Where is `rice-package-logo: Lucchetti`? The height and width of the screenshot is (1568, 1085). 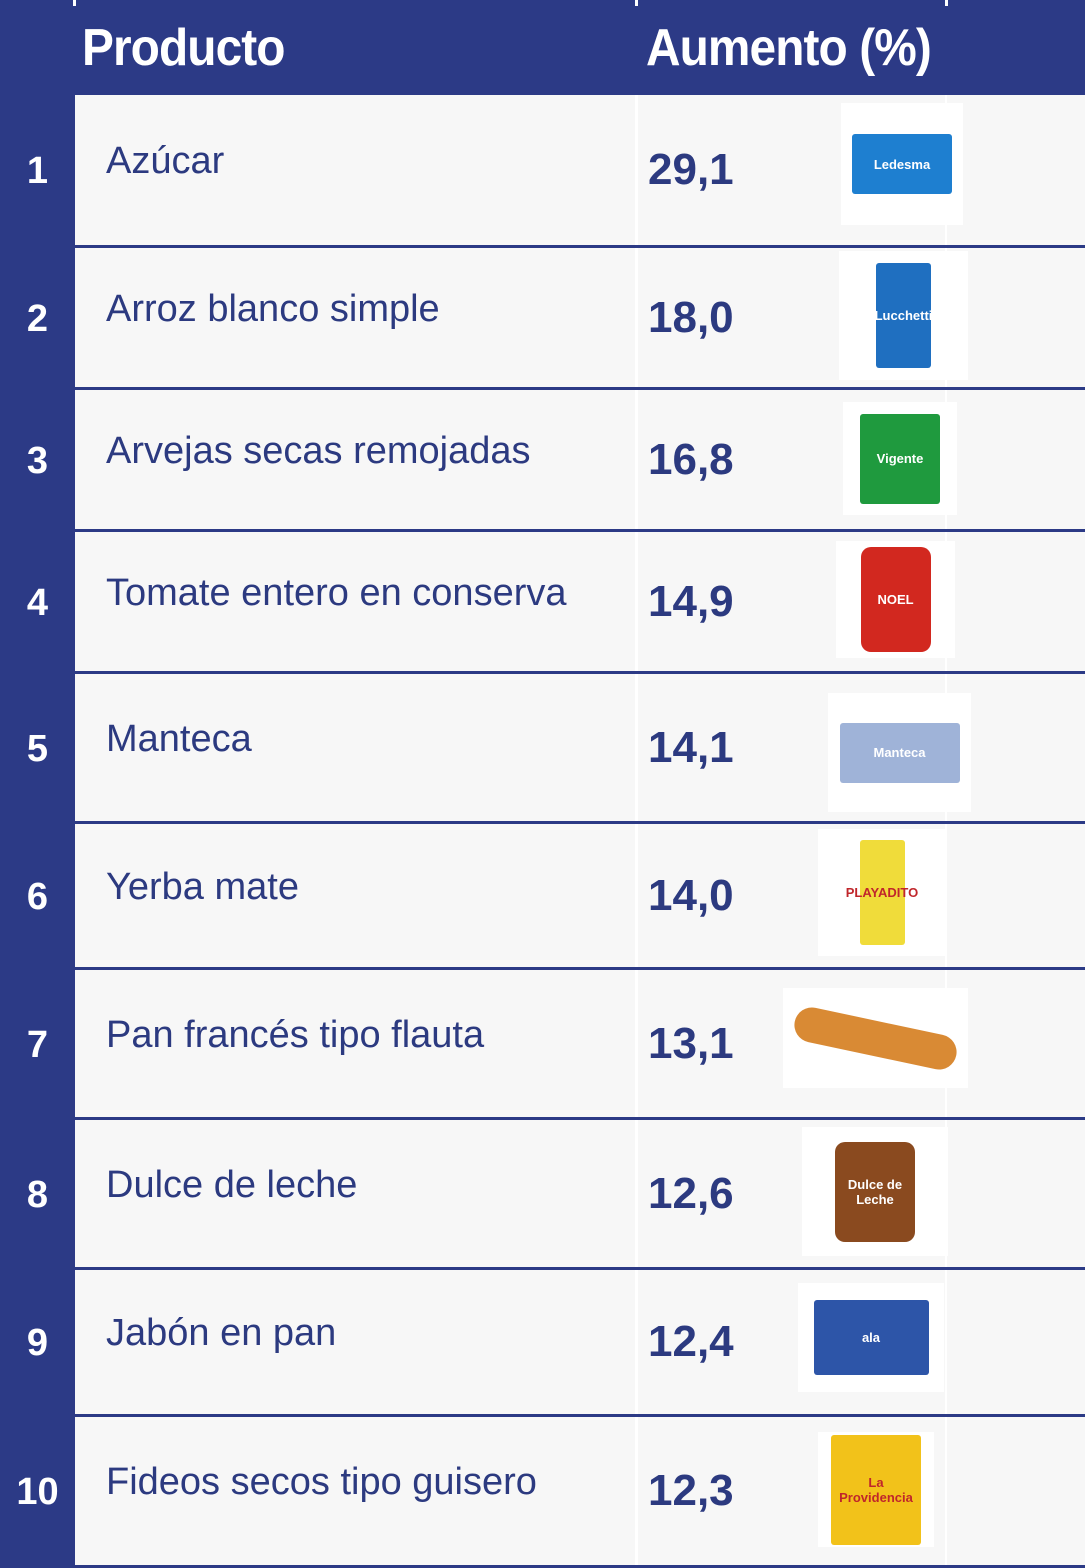 rice-package-logo: Lucchetti is located at coordinates (903, 315).